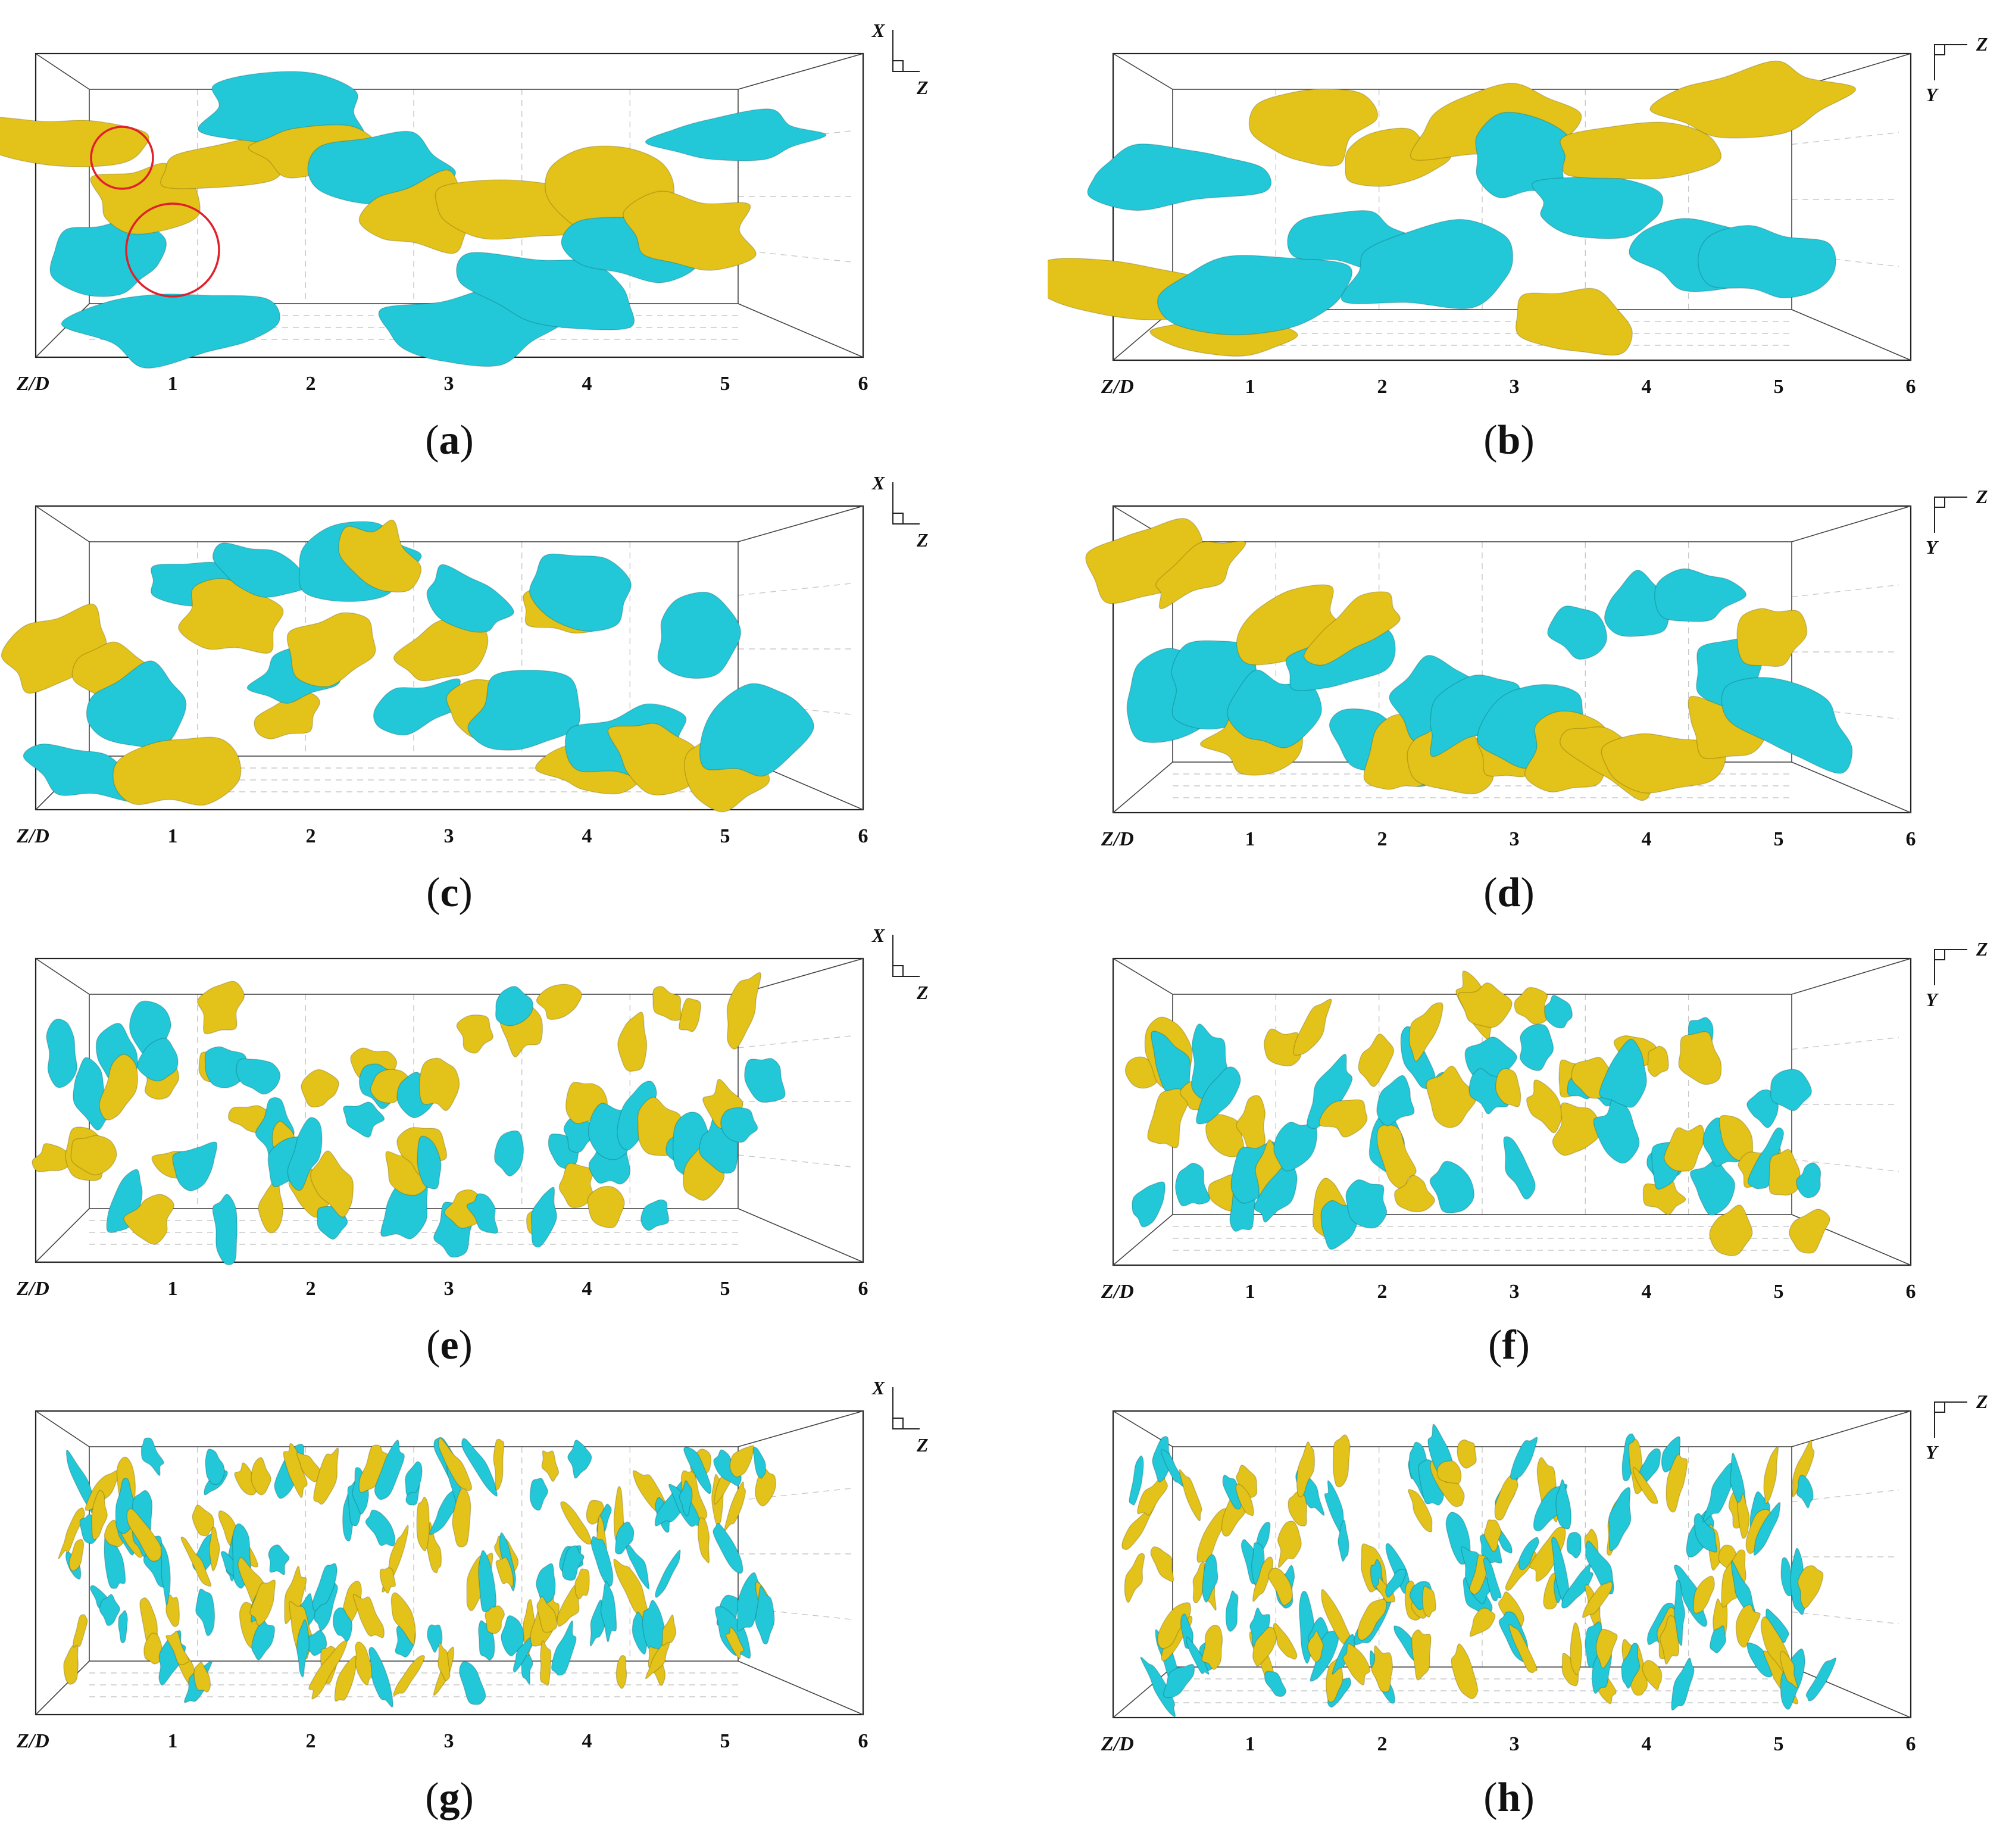 This screenshot has height=1848, width=2006. Describe the element at coordinates (906, 956) in the screenshot. I see `triad-axes` at that location.